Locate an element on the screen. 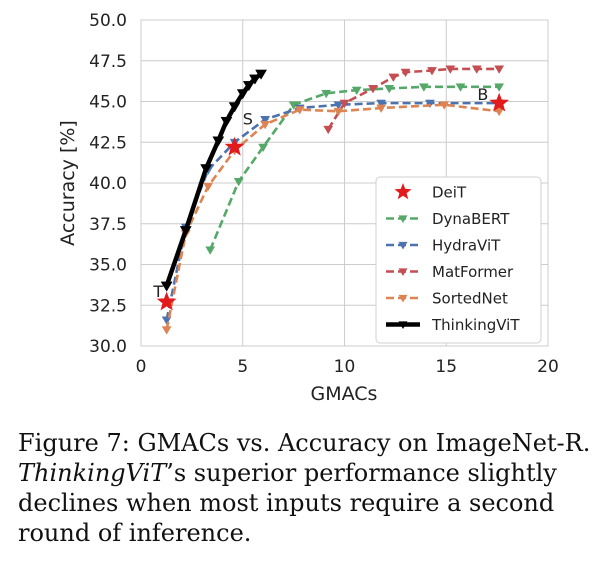 The width and height of the screenshot is (606, 577). x-tick-label: 10 is located at coordinates (345, 367).